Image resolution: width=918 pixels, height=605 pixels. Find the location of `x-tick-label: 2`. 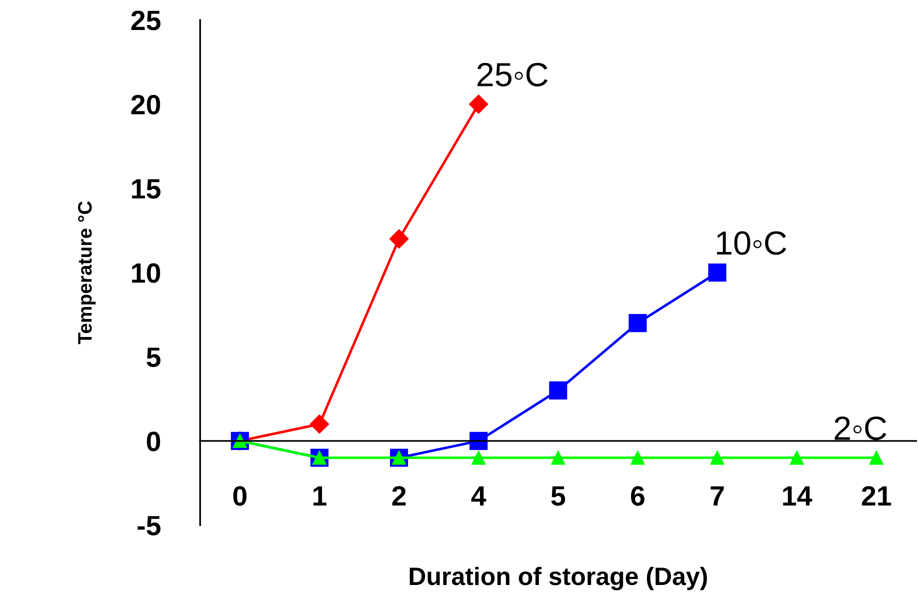

x-tick-label: 2 is located at coordinates (399, 496).